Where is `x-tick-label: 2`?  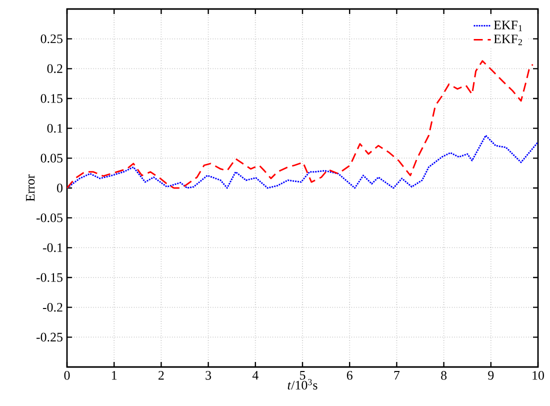 x-tick-label: 2 is located at coordinates (161, 375).